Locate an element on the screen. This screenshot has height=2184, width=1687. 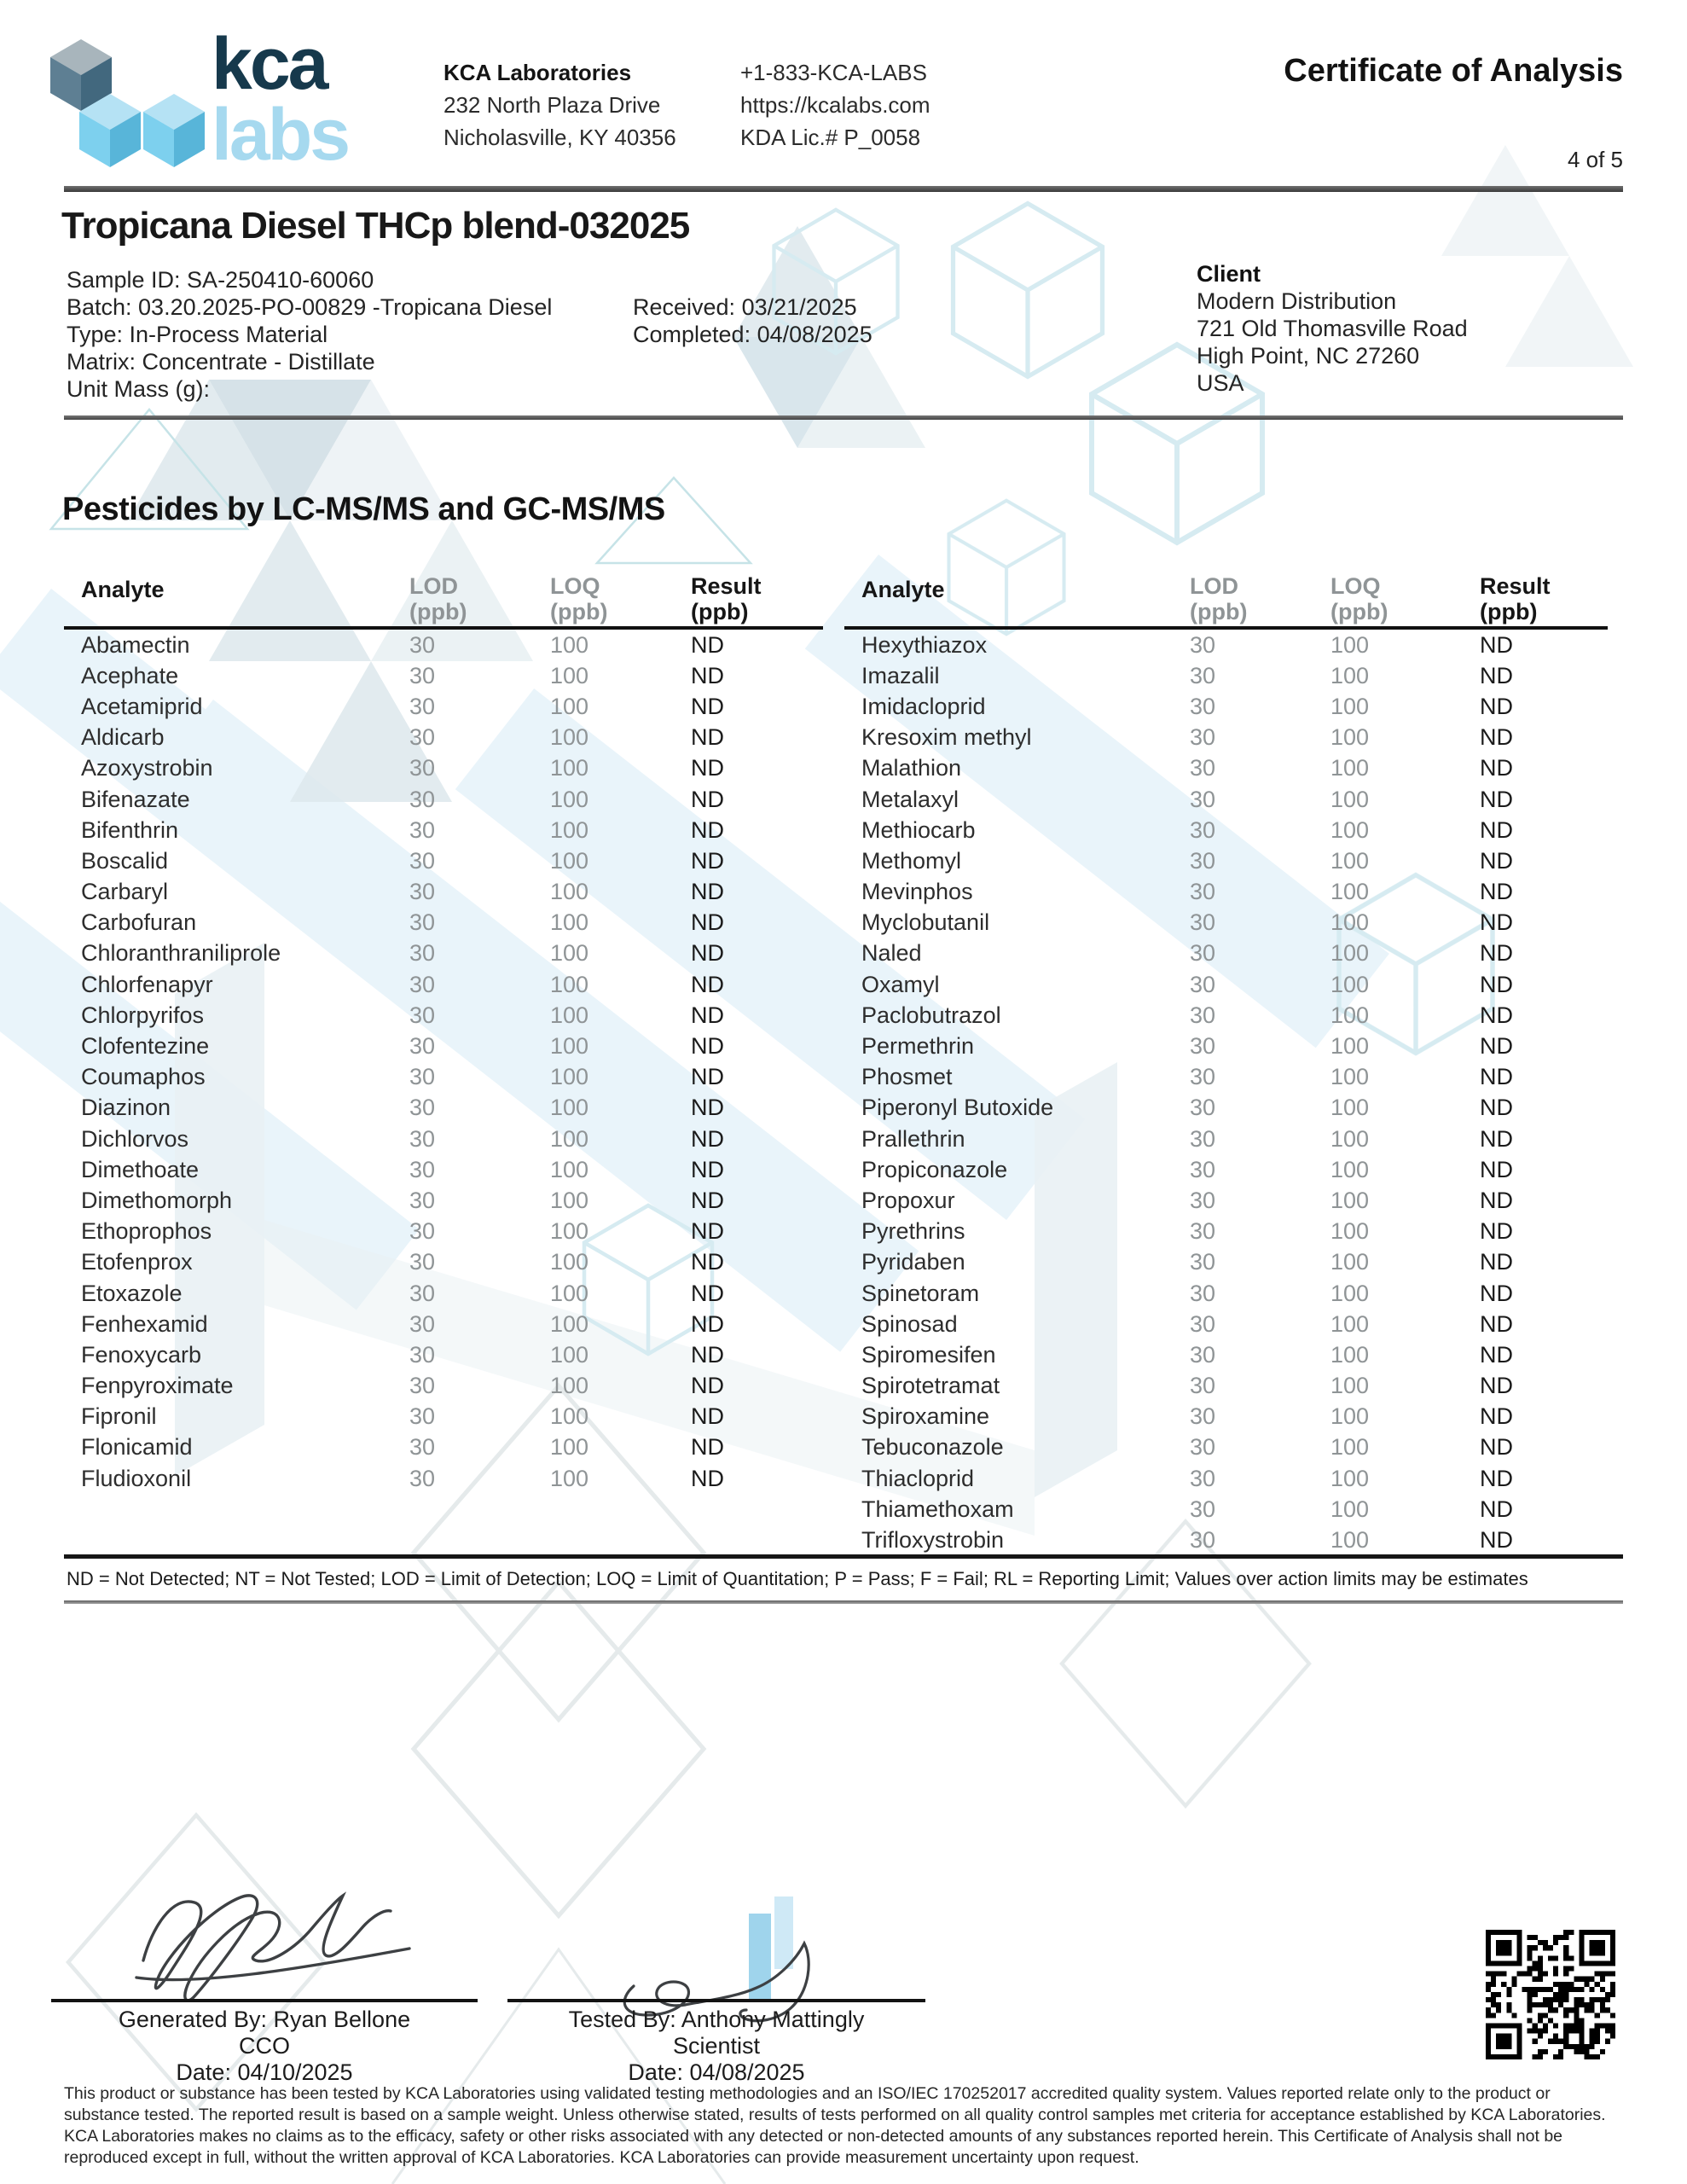
table-row: Thiacloprid 30 100 ND is located at coordinates (1226, 1479).